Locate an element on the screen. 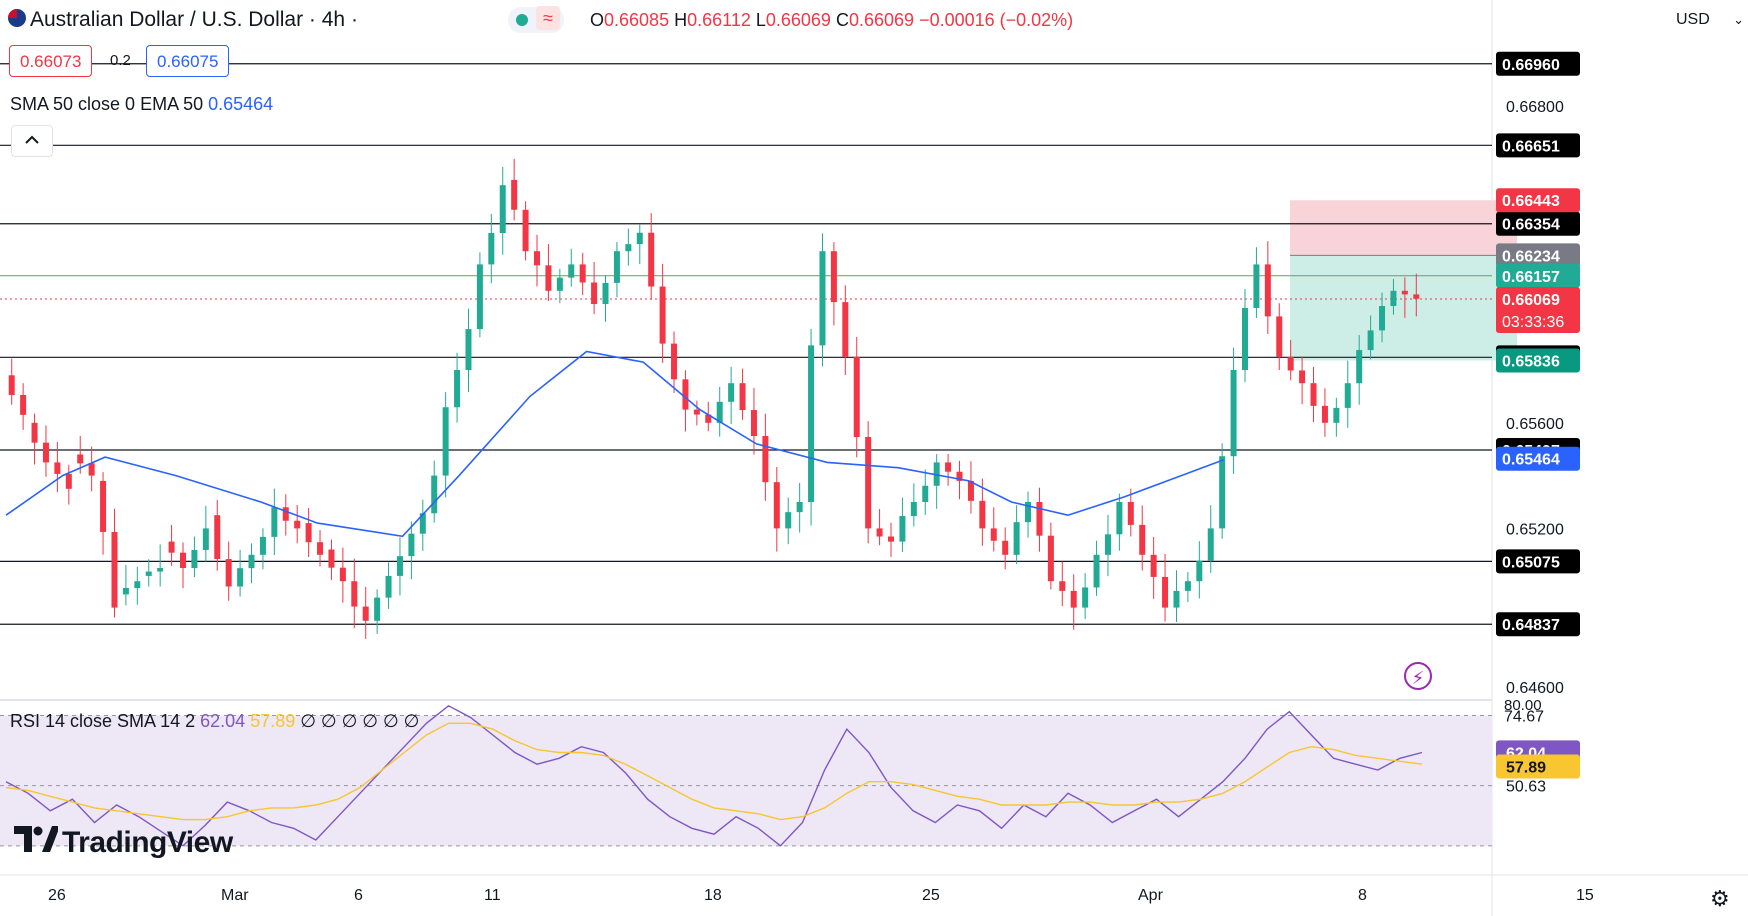  change-value: −0.00016 (−0.02%) is located at coordinates (996, 20).